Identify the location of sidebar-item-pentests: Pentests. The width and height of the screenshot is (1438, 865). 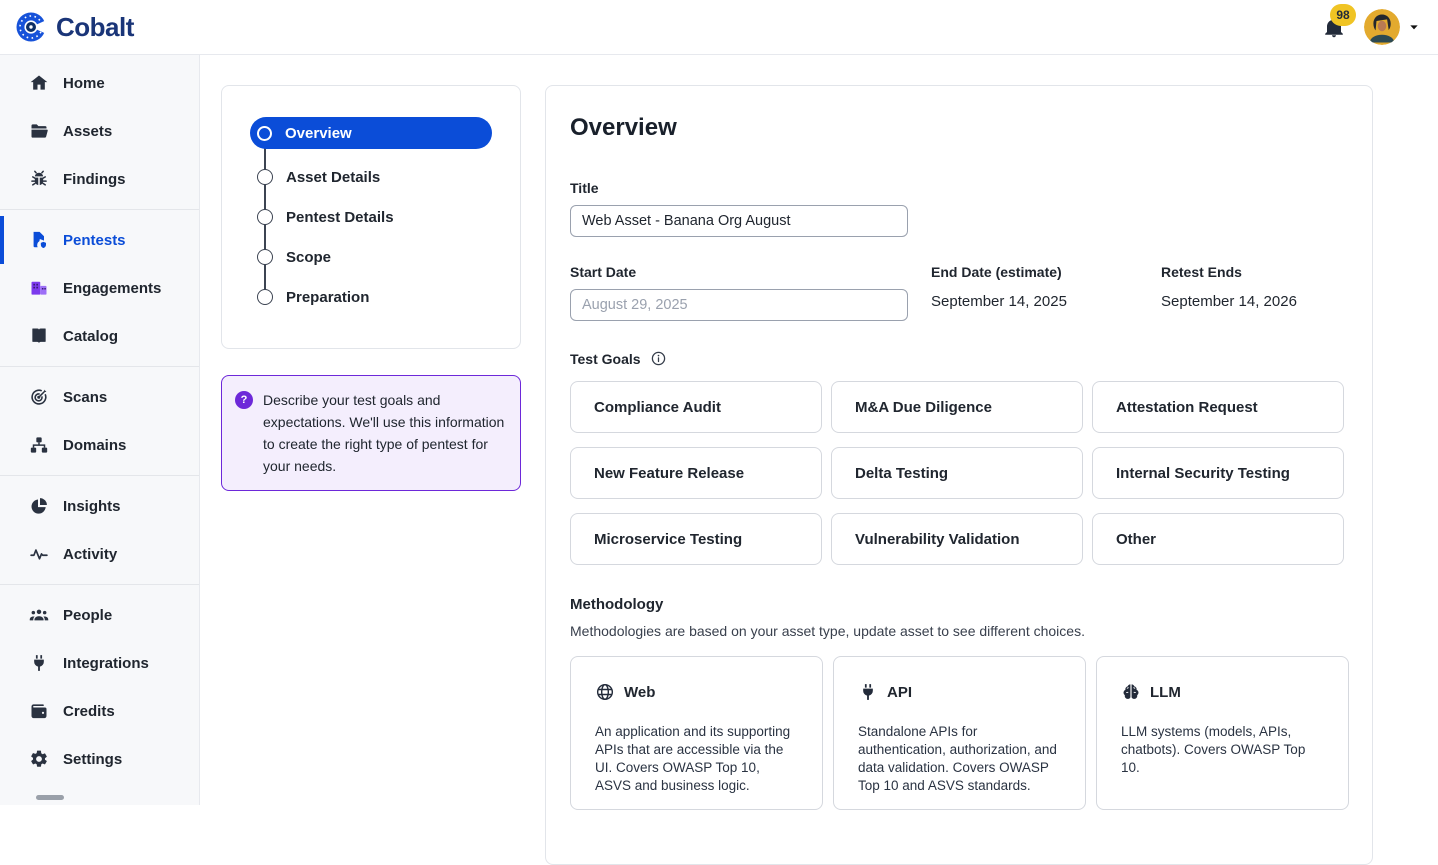
(99, 240).